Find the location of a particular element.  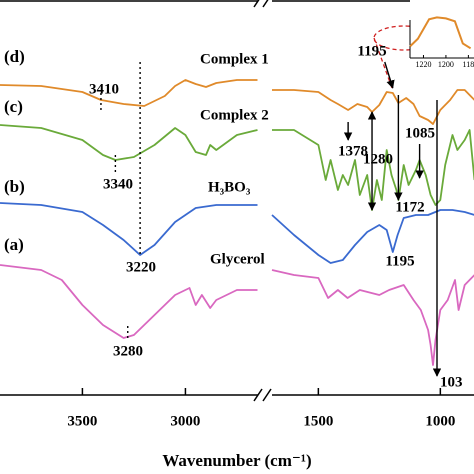

annotation-label: 3340 is located at coordinates (118, 184).